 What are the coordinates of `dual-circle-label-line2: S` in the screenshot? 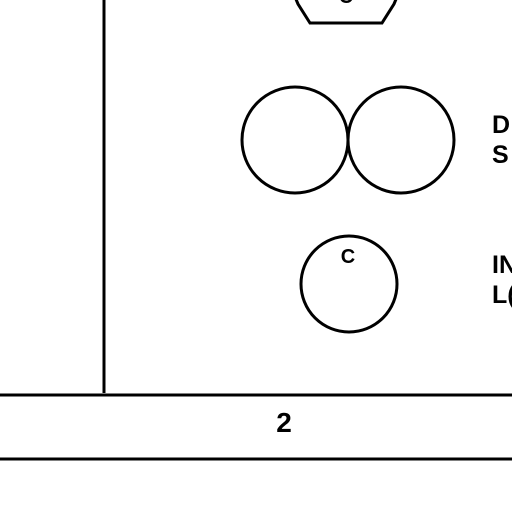 It's located at (500, 155).